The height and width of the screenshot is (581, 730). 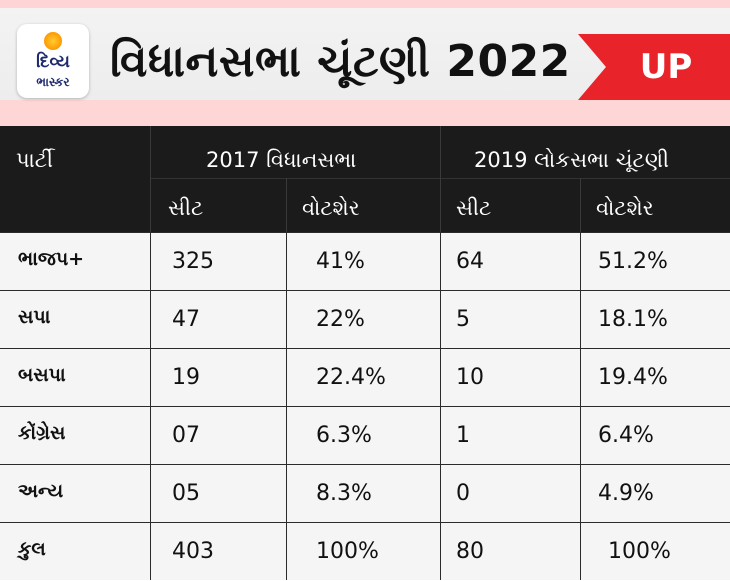 What do you see at coordinates (42, 433) in the screenshot?
I see `party-name: કોંગ્રેસ` at bounding box center [42, 433].